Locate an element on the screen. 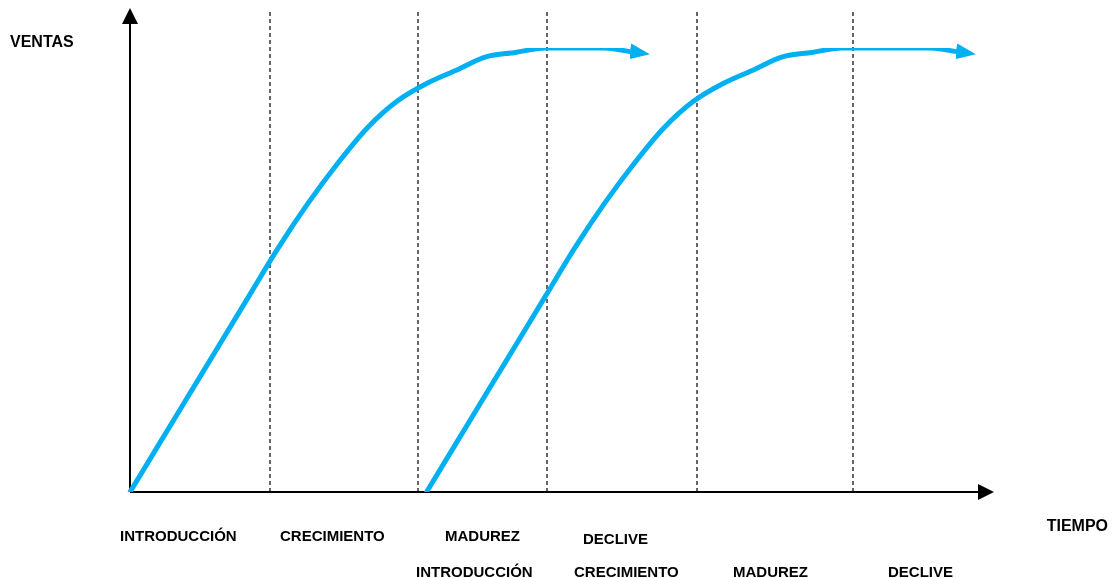 The image size is (1112, 578). y-axis-title: VENTAS is located at coordinates (42, 42).